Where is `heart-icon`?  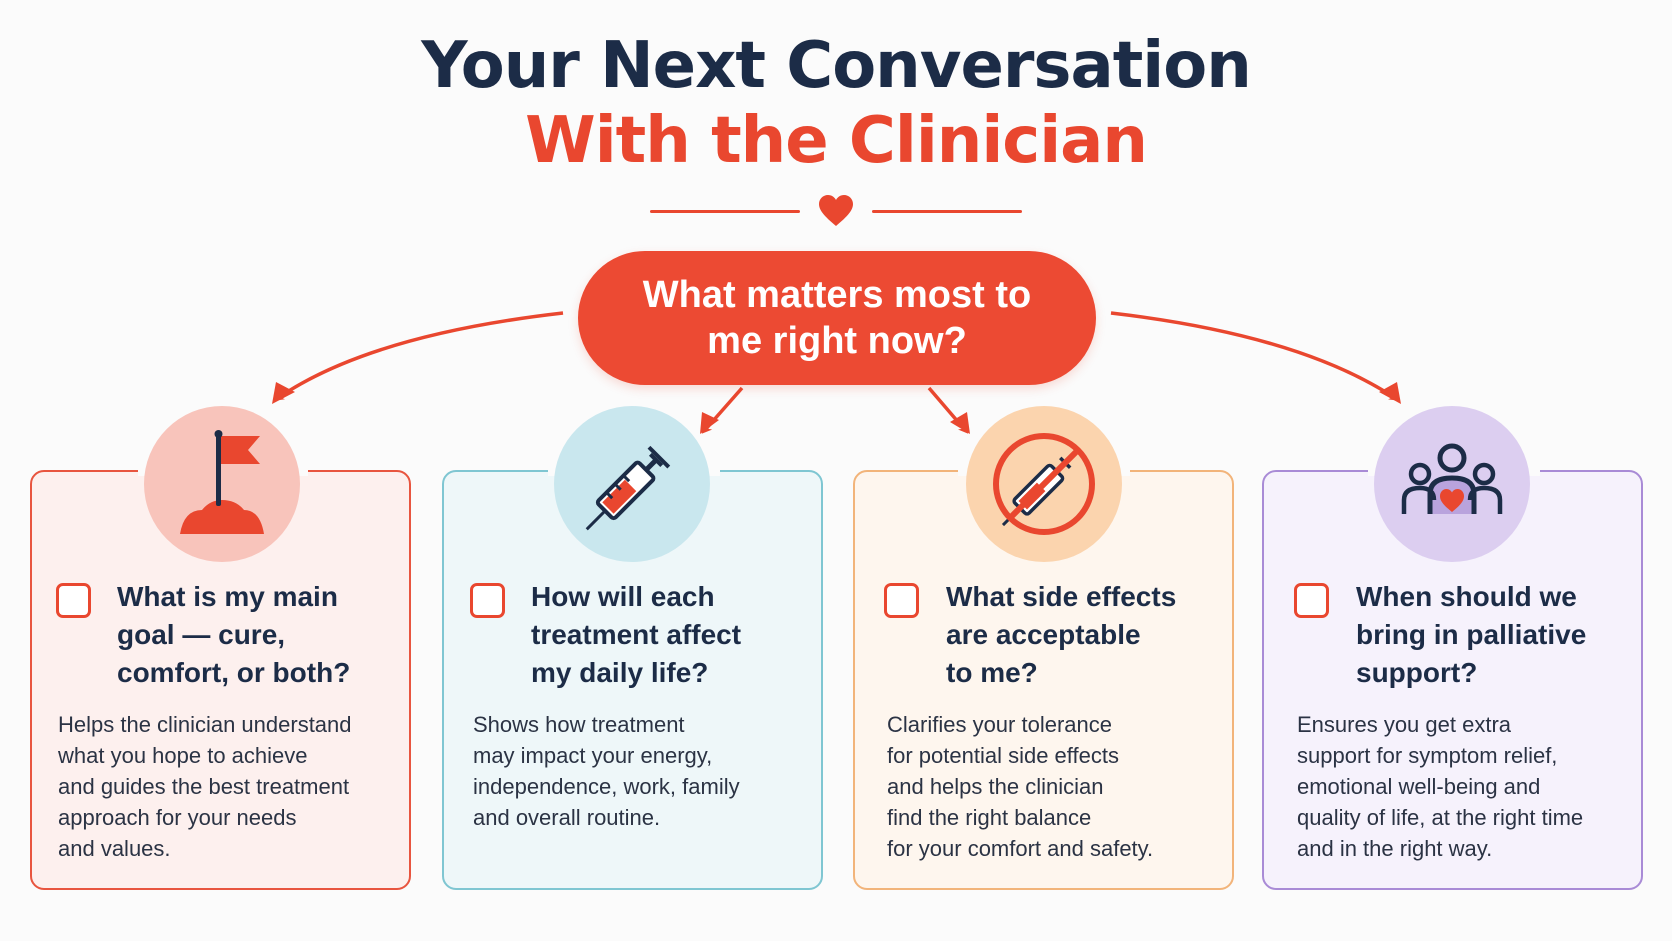
heart-icon is located at coordinates (836, 210).